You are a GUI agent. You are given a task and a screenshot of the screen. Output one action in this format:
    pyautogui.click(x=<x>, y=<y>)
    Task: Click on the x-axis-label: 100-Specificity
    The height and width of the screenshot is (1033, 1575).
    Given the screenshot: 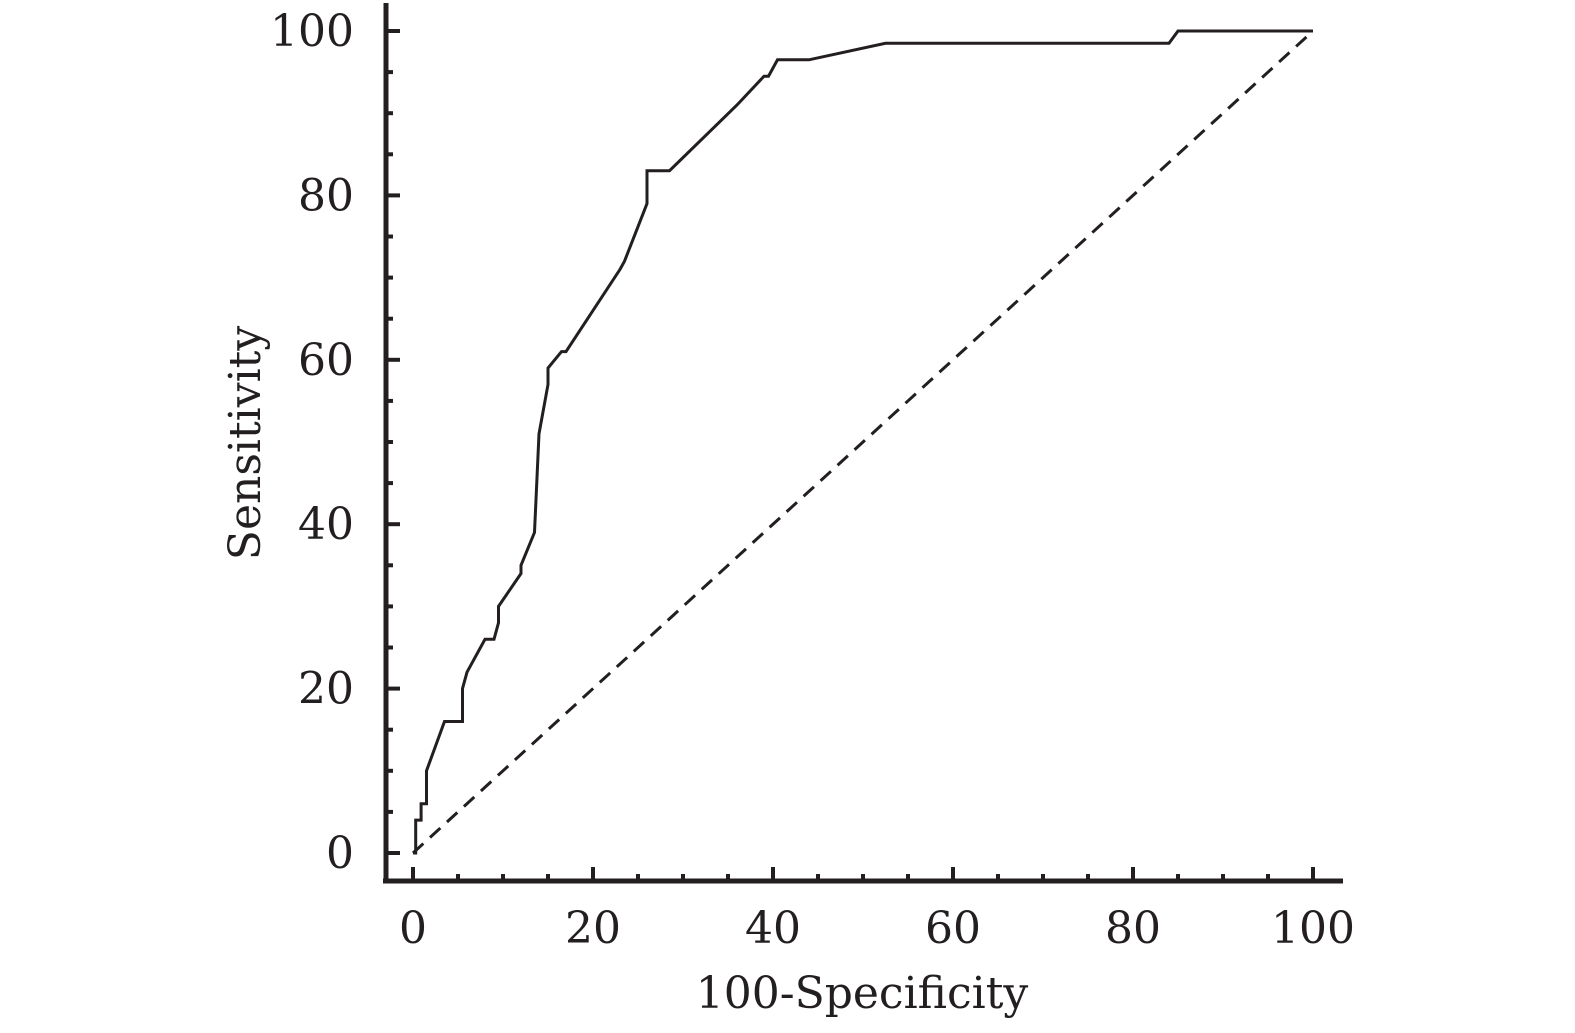 What is the action you would take?
    pyautogui.click(x=862, y=993)
    